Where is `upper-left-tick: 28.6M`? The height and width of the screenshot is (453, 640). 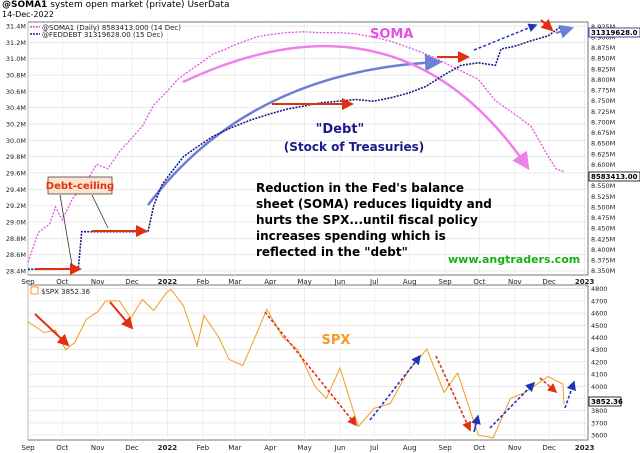 upper-left-tick: 28.6M is located at coordinates (16, 255).